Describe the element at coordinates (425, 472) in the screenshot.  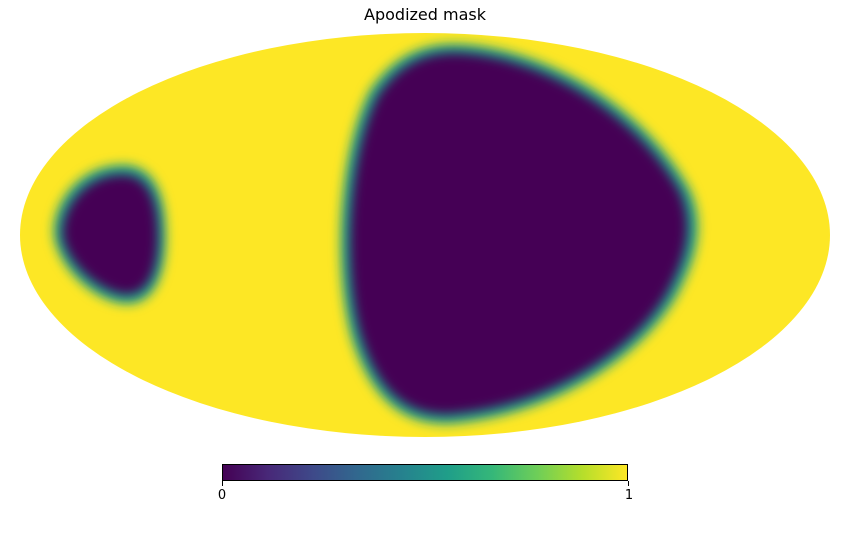
I see `colorbar` at that location.